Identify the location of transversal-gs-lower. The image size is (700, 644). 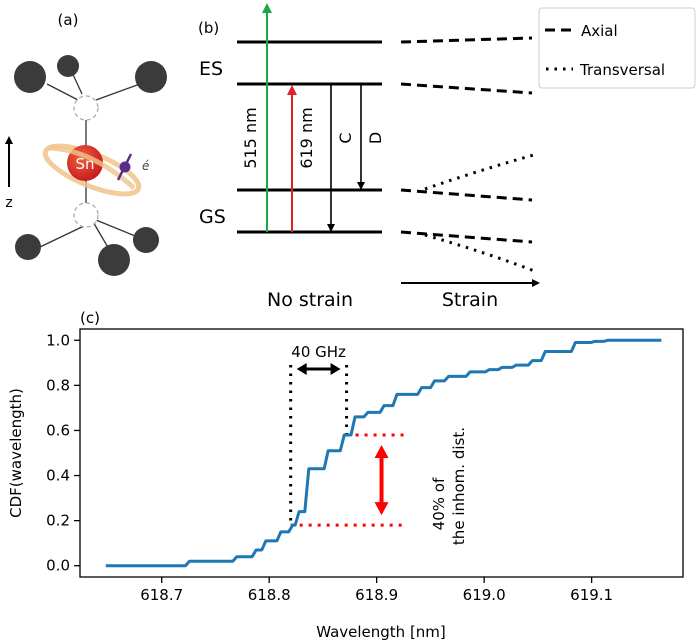
(481, 253).